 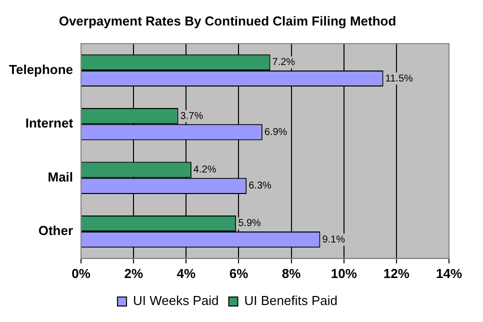 What do you see at coordinates (291, 300) in the screenshot?
I see `legend-label: UI Benefits Paid` at bounding box center [291, 300].